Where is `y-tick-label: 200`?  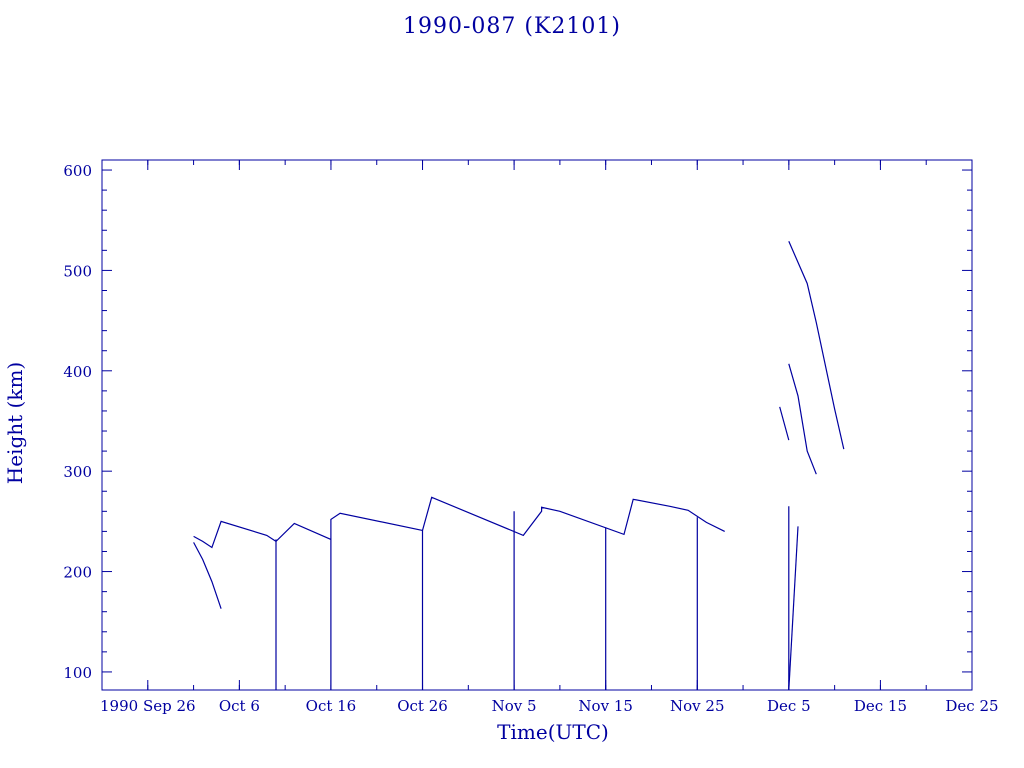
y-tick-label: 200 is located at coordinates (77, 573).